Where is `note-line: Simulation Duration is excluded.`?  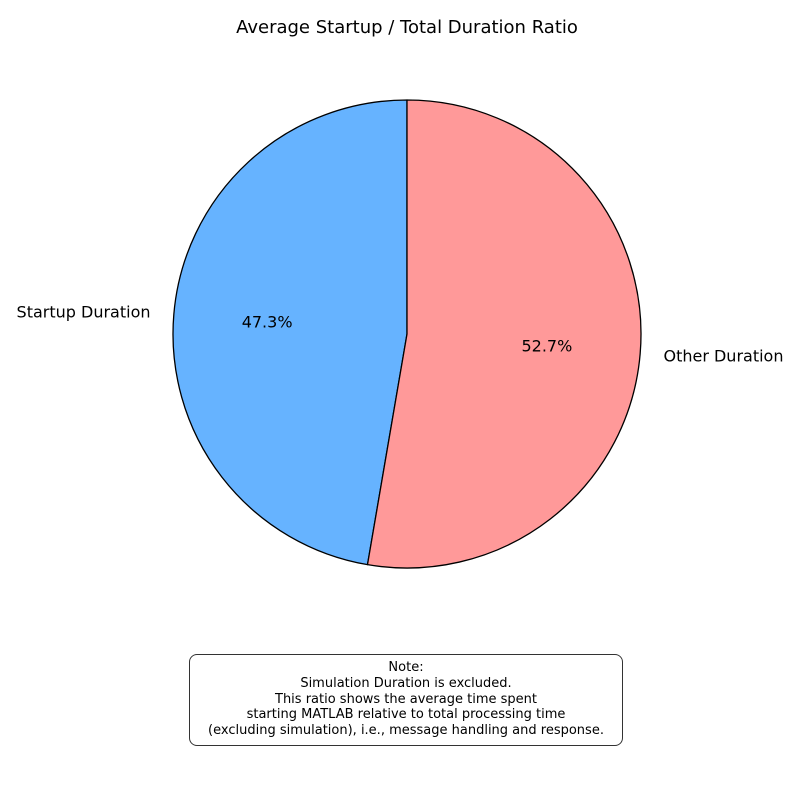
note-line: Simulation Duration is excluded. is located at coordinates (406, 683).